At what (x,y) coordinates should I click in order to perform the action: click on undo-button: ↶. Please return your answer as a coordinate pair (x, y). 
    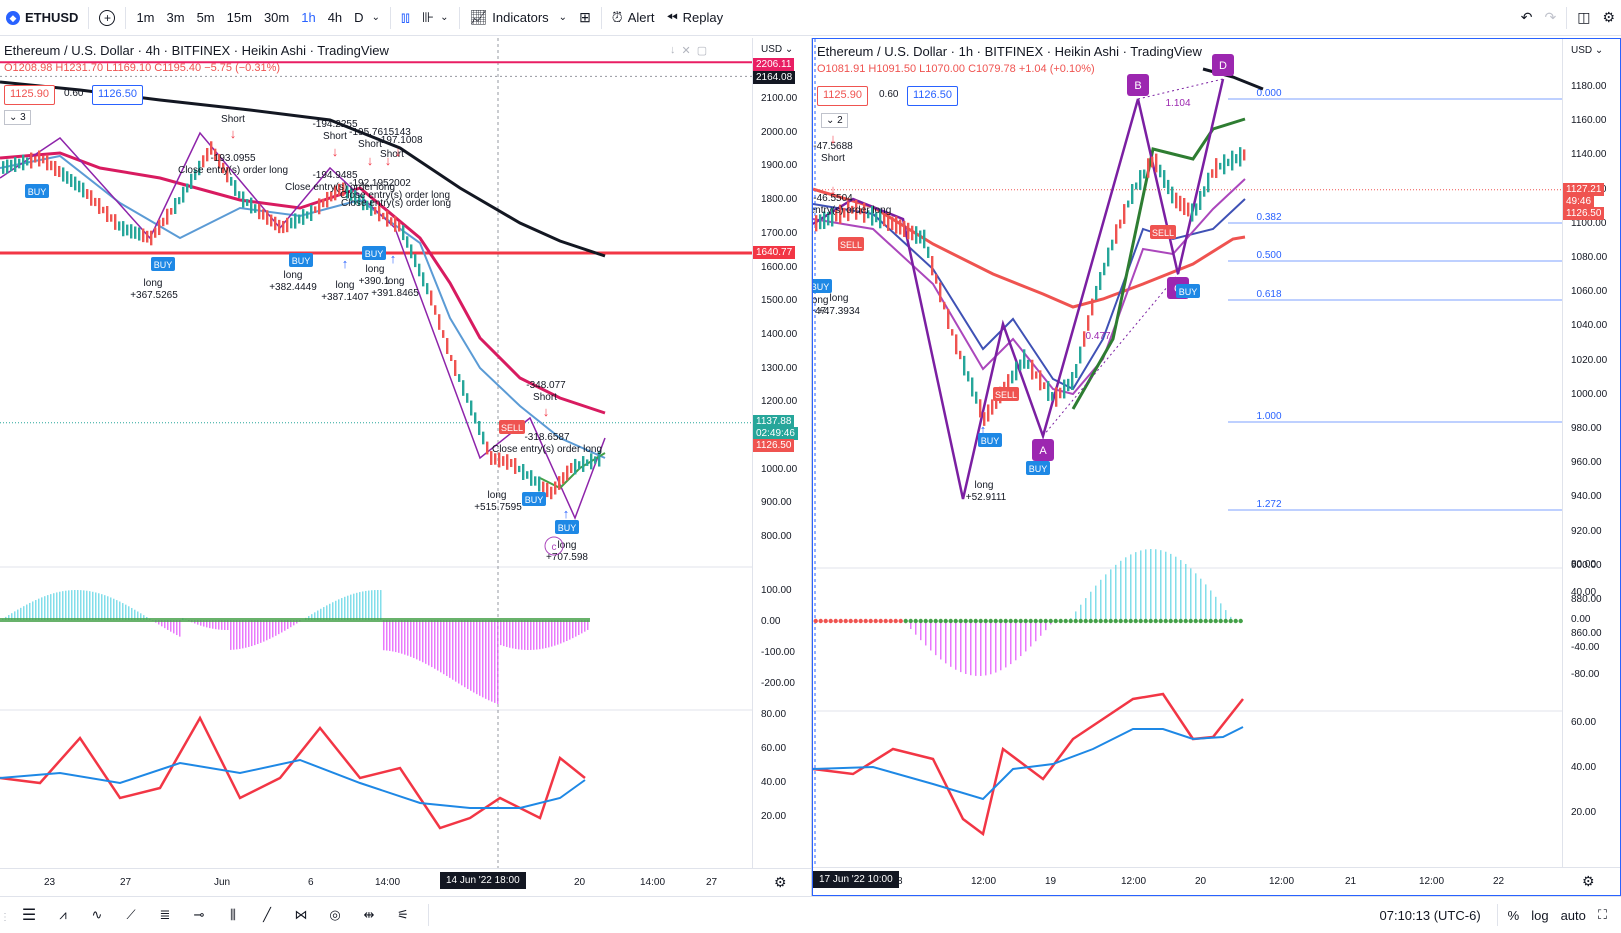
    Looking at the image, I should click on (1527, 18).